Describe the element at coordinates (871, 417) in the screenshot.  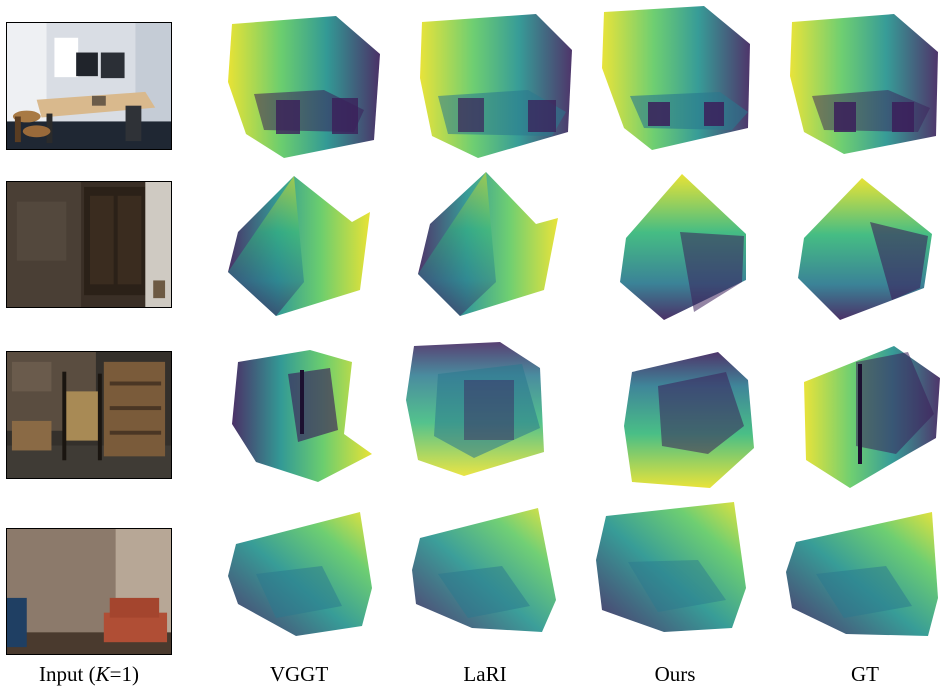
I see `cloud-chair-gt` at that location.